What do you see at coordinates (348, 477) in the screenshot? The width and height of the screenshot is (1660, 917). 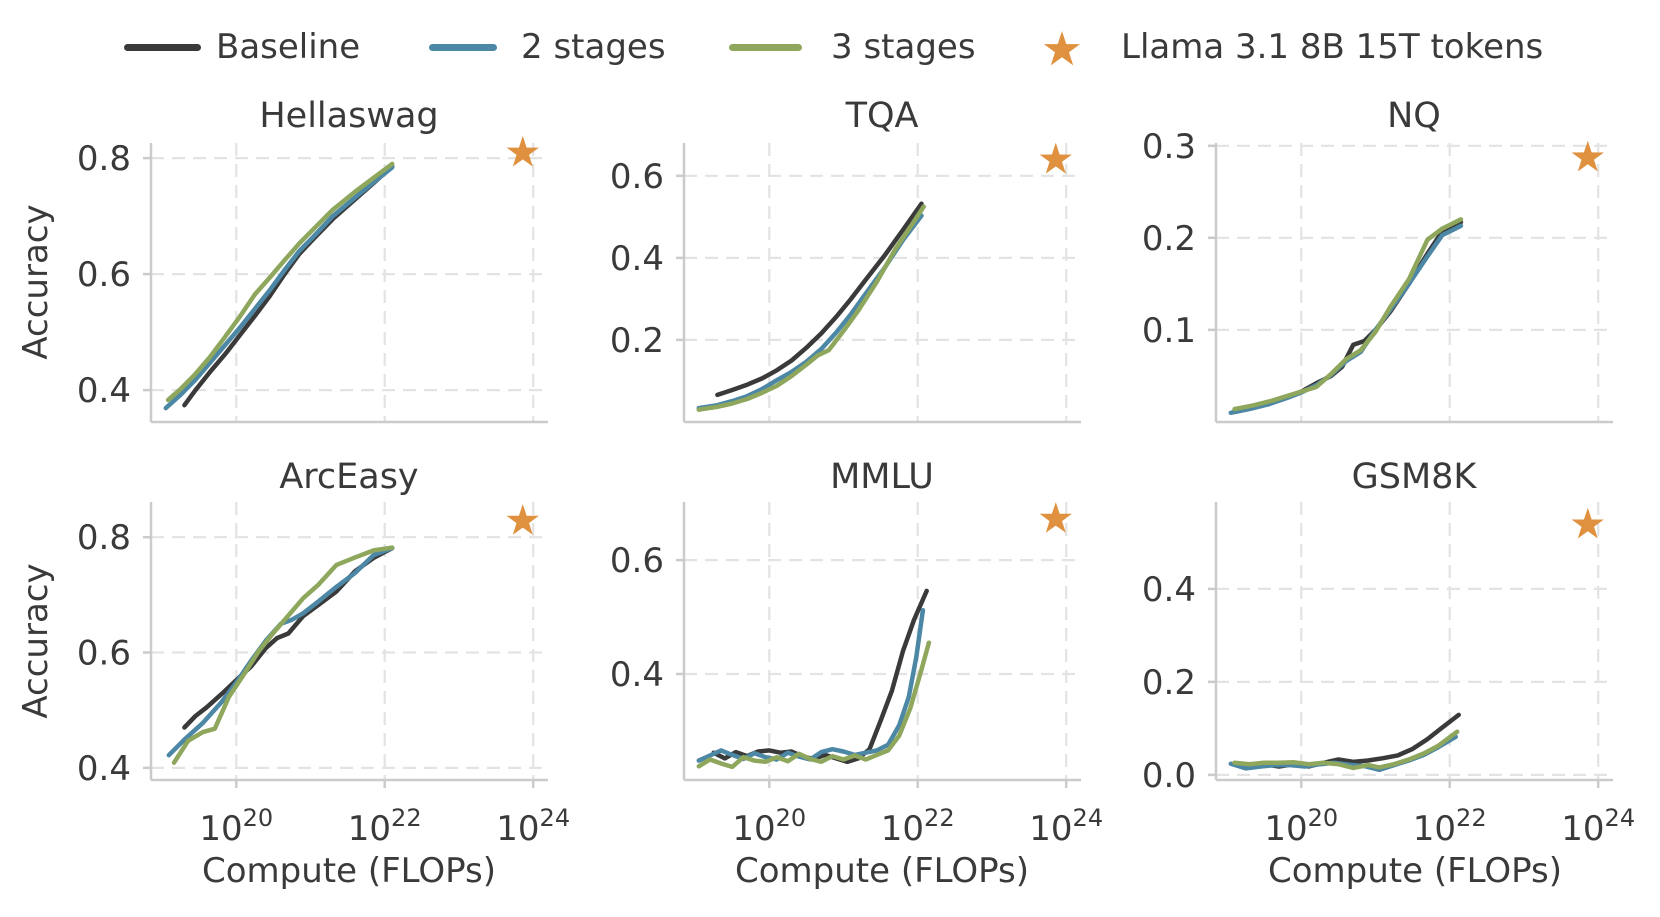 I see `subplot-title: ArcEasy` at bounding box center [348, 477].